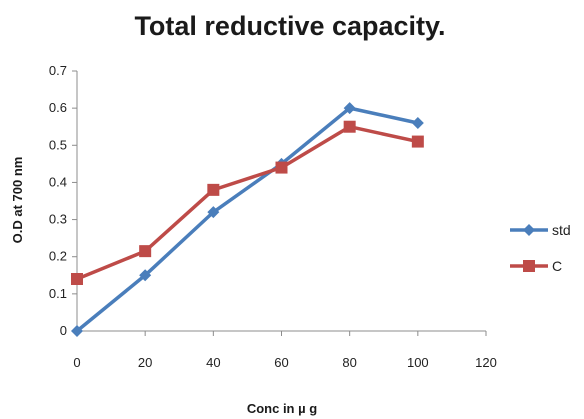  I want to click on y-tick-label: 0.2, so click(58, 256).